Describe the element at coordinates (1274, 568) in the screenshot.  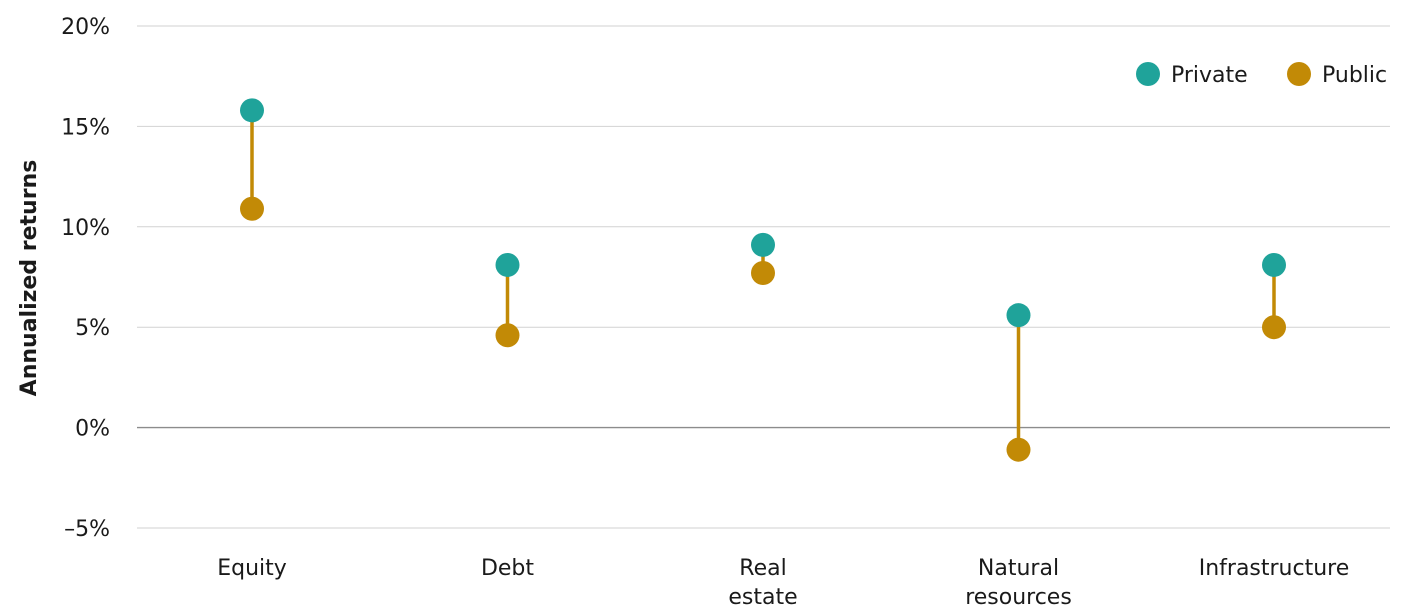
I see `x-tick-label: Infrastructure` at that location.